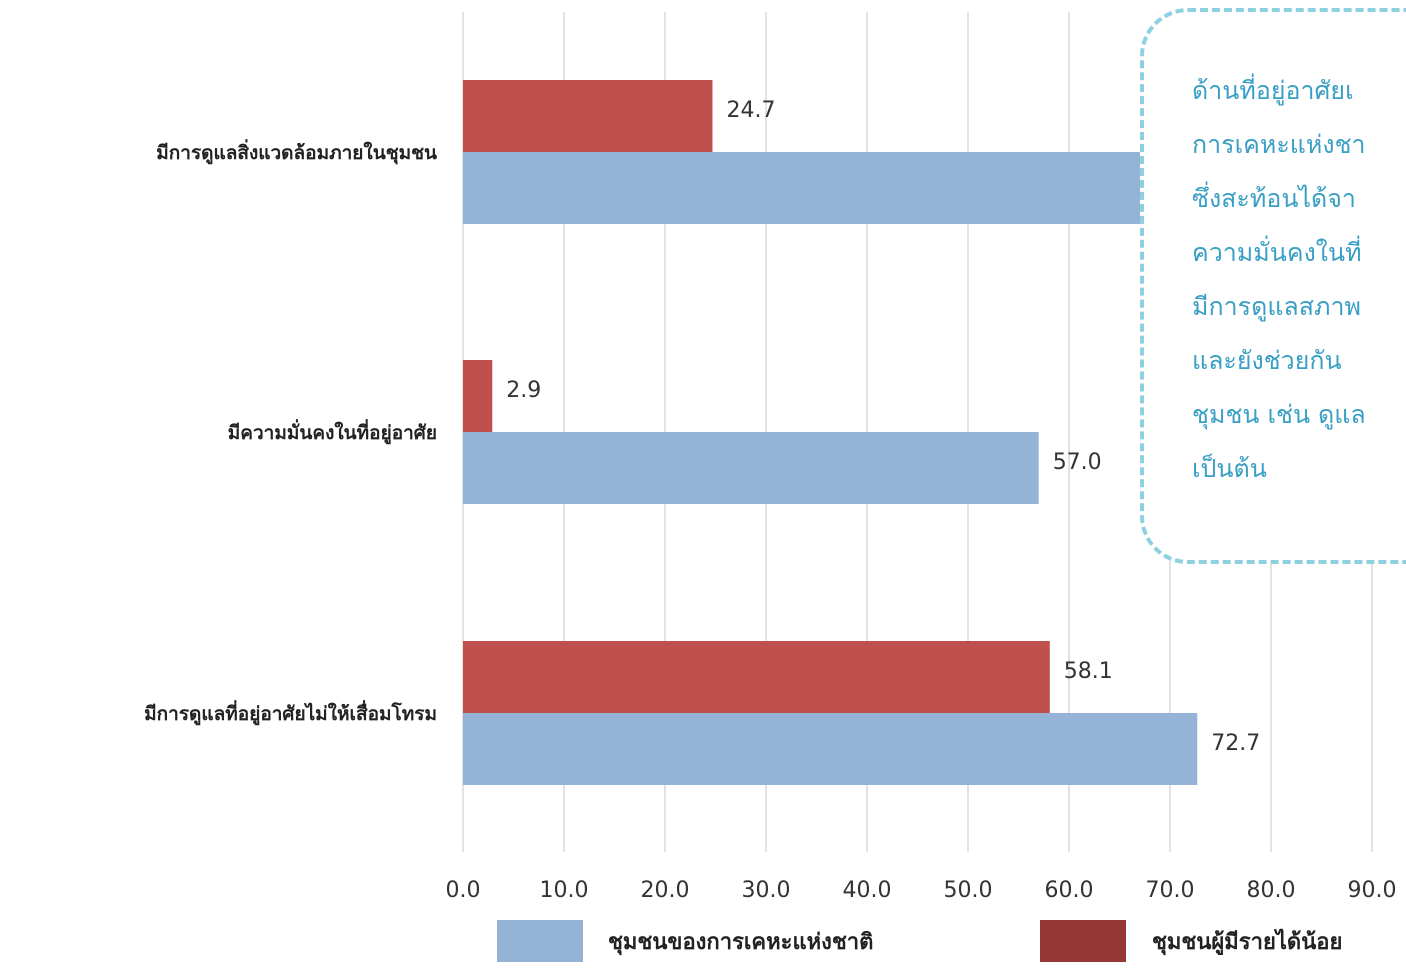 The width and height of the screenshot is (1406, 978). Describe the element at coordinates (1279, 414) in the screenshot. I see `callout-line-7: ชุมชน เช่น ดูแล` at that location.